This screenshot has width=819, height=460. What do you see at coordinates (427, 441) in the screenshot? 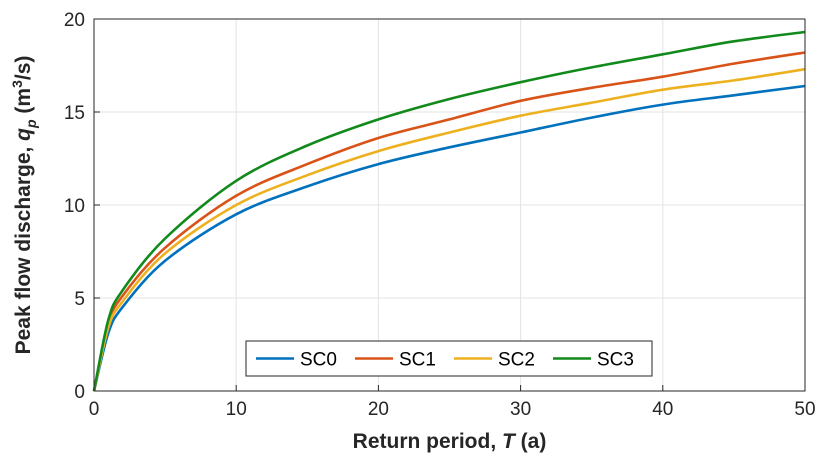
I see `x-axis-title-prefix: Return period,` at bounding box center [427, 441].